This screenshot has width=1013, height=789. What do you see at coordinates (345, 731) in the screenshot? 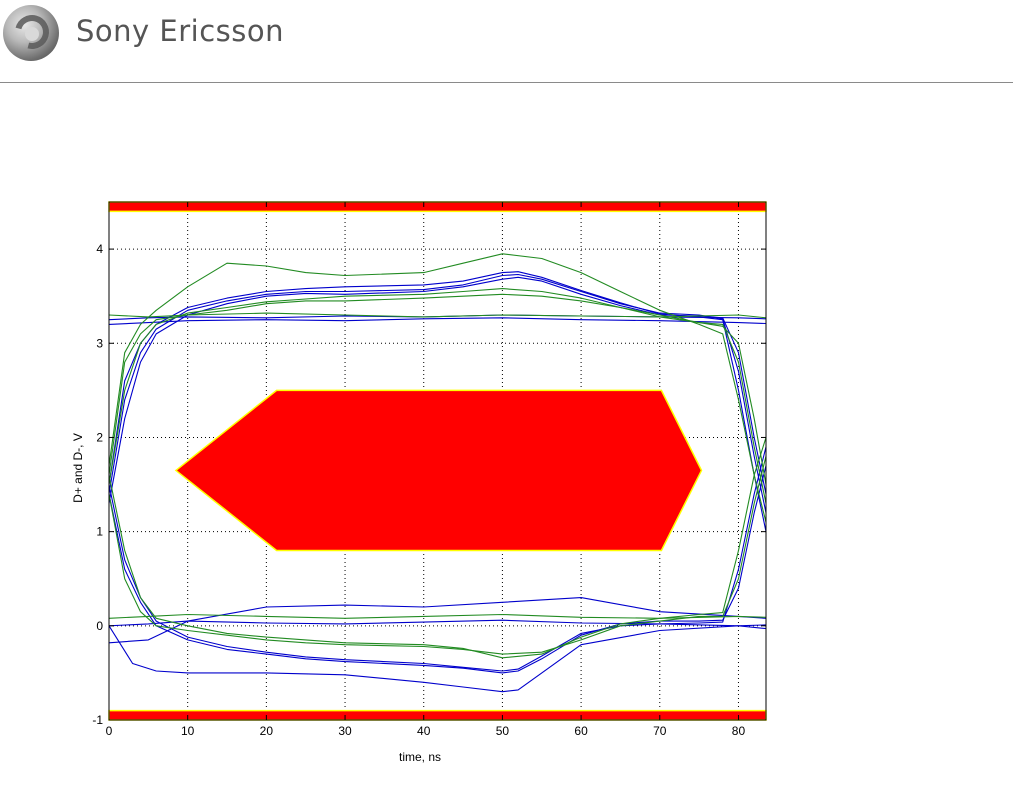
I see `x-tick-label: 30` at bounding box center [345, 731].